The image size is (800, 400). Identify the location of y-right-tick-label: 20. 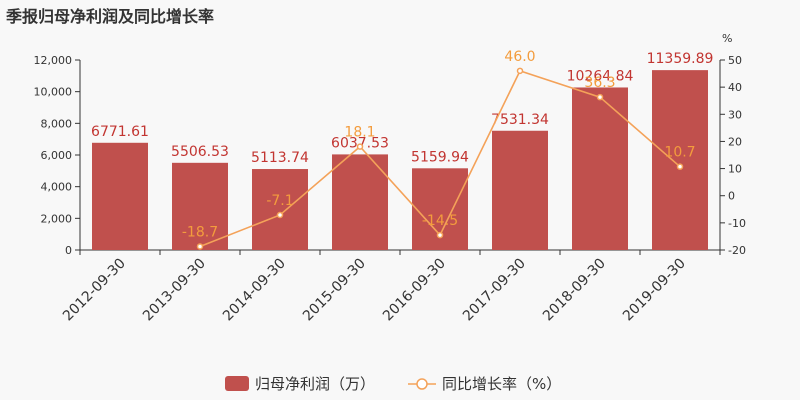
(735, 141).